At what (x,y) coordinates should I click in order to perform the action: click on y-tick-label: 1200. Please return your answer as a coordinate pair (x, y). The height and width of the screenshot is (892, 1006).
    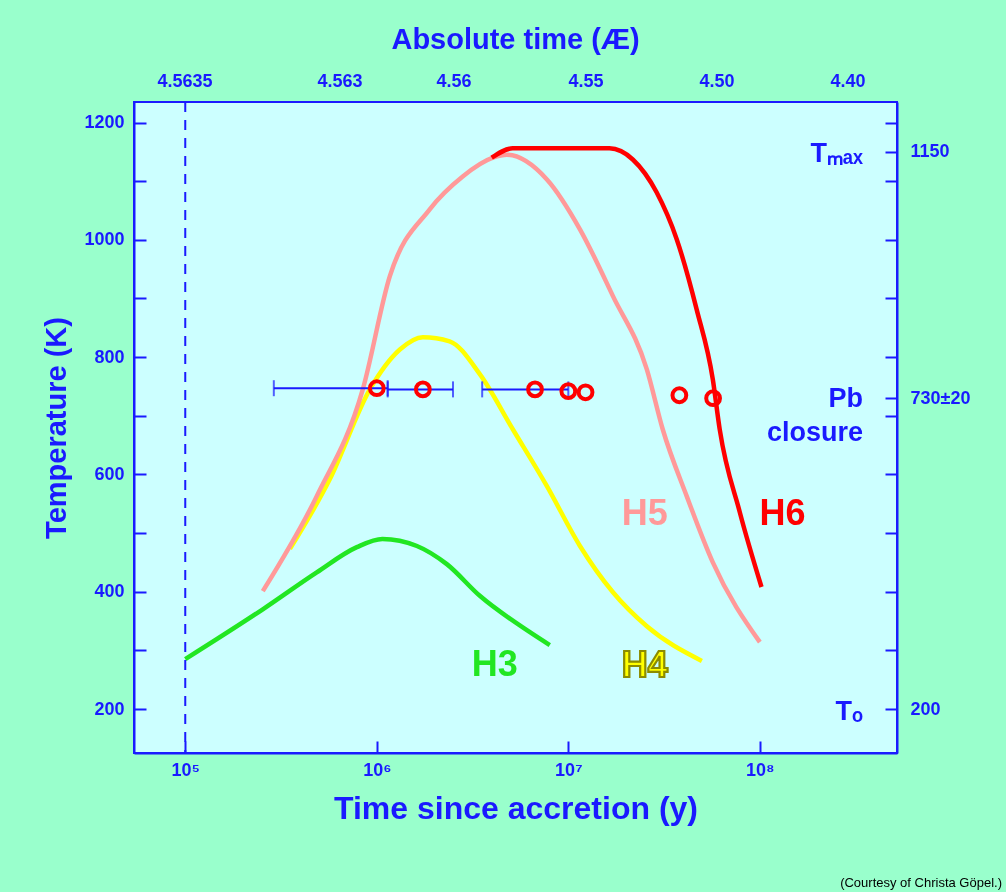
    Looking at the image, I should click on (104, 122).